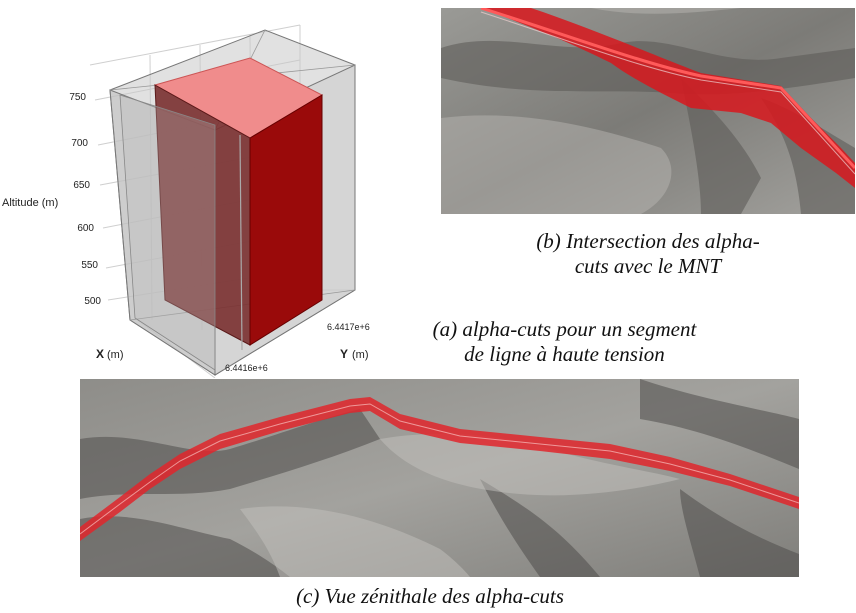 The height and width of the screenshot is (613, 856). I want to click on caption-a-line1: (a) alpha-cuts pour un segment, so click(564, 329).